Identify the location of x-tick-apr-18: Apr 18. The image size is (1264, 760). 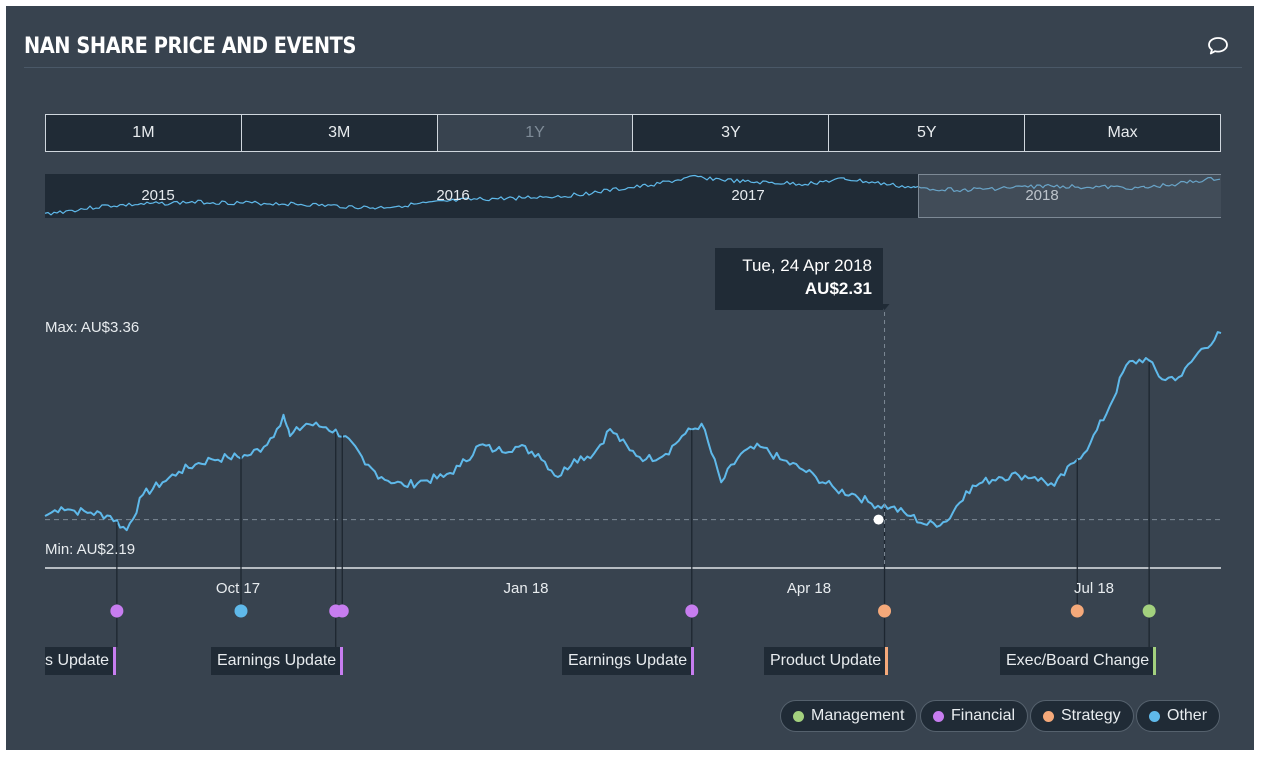
(809, 588).